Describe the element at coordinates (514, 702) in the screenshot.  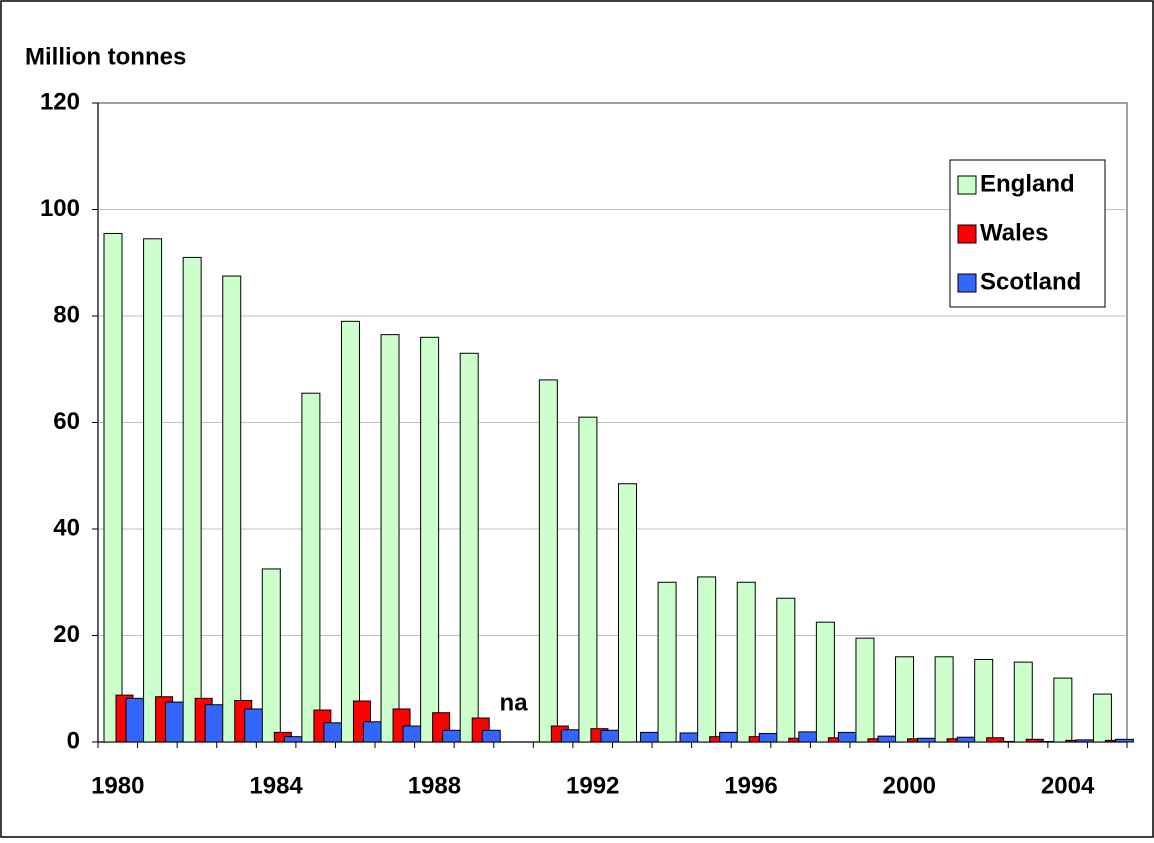
I see `annotation: na` at that location.